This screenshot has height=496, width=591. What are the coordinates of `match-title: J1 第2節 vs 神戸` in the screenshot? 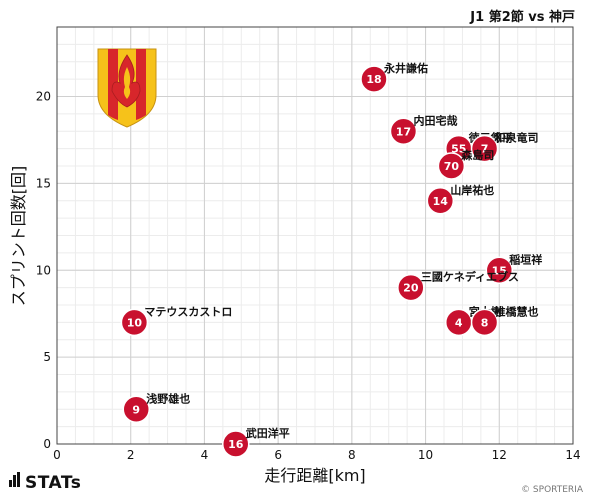 It's located at (522, 17).